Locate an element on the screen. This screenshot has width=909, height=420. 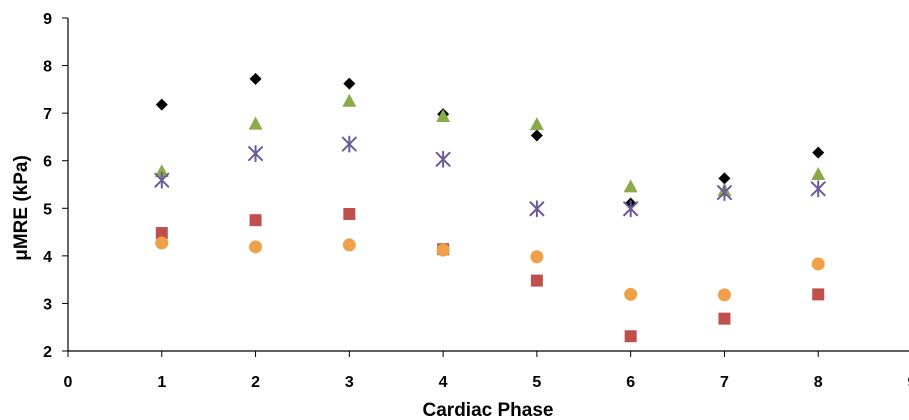
y-axis-title: μMRE (kPa) is located at coordinates (21, 208).